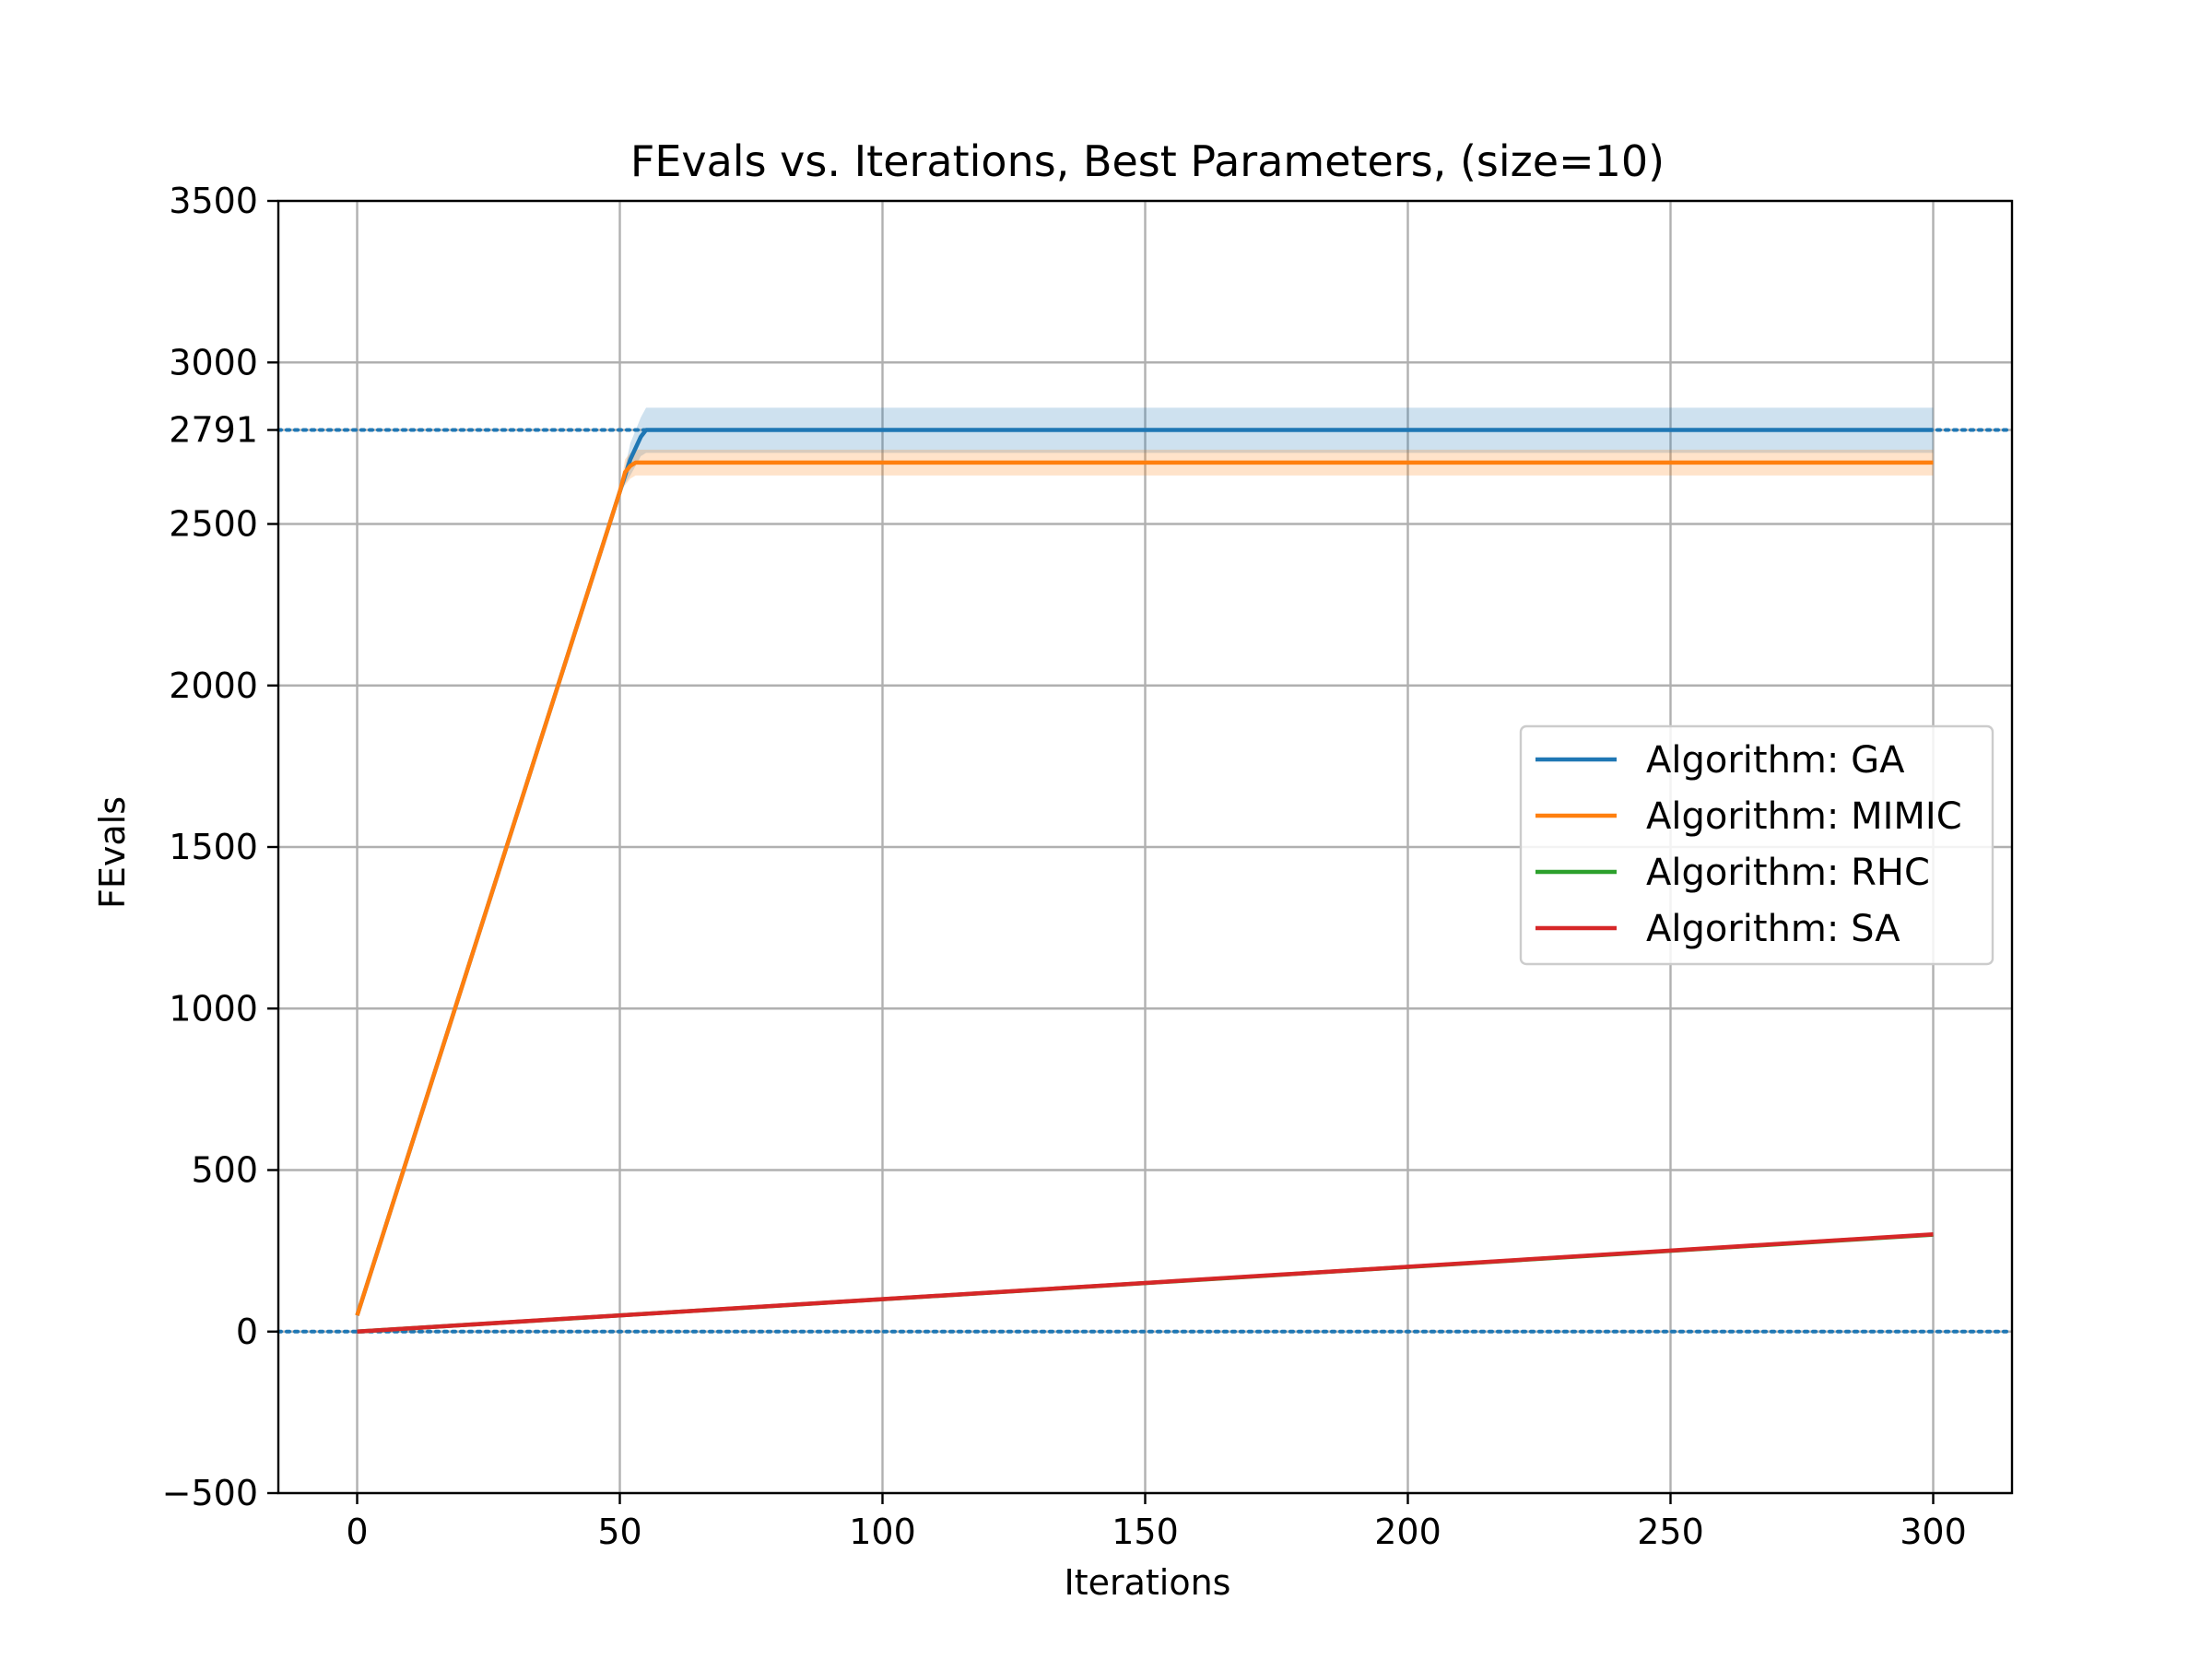  Describe the element at coordinates (1773, 929) in the screenshot. I see `legend-entry: Algorithm: SA` at that location.